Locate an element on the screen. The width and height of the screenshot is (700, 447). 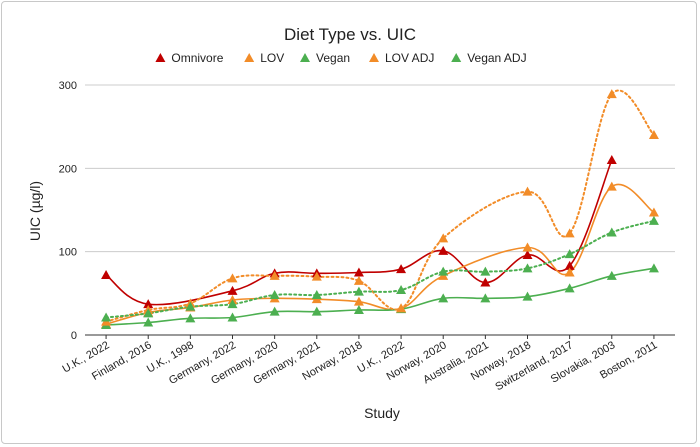
series-line-vegan is located at coordinates (380, 296).